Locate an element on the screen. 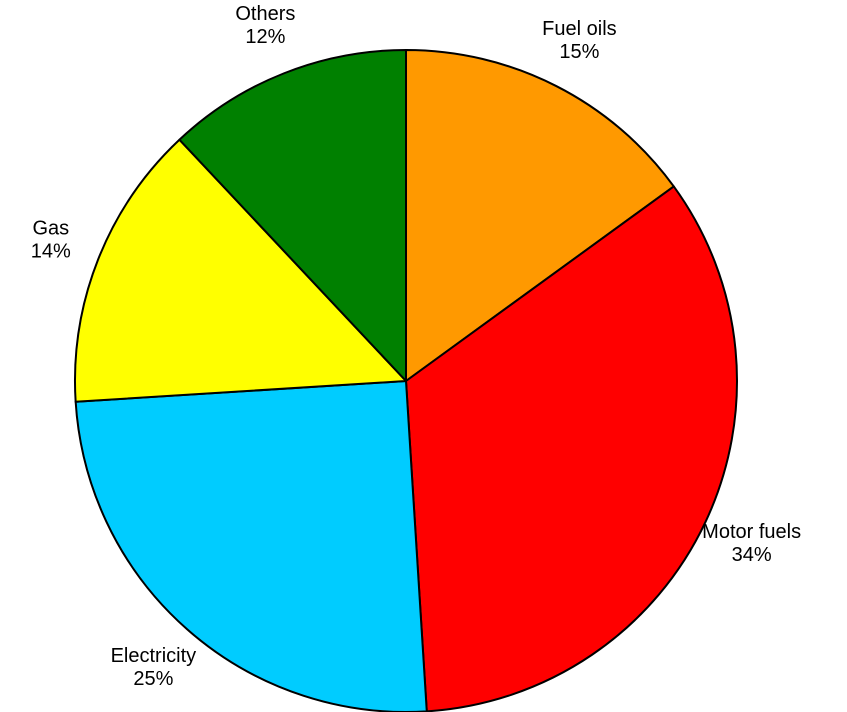 The image size is (847, 712). slice-label: Motor fuels is located at coordinates (751, 532).